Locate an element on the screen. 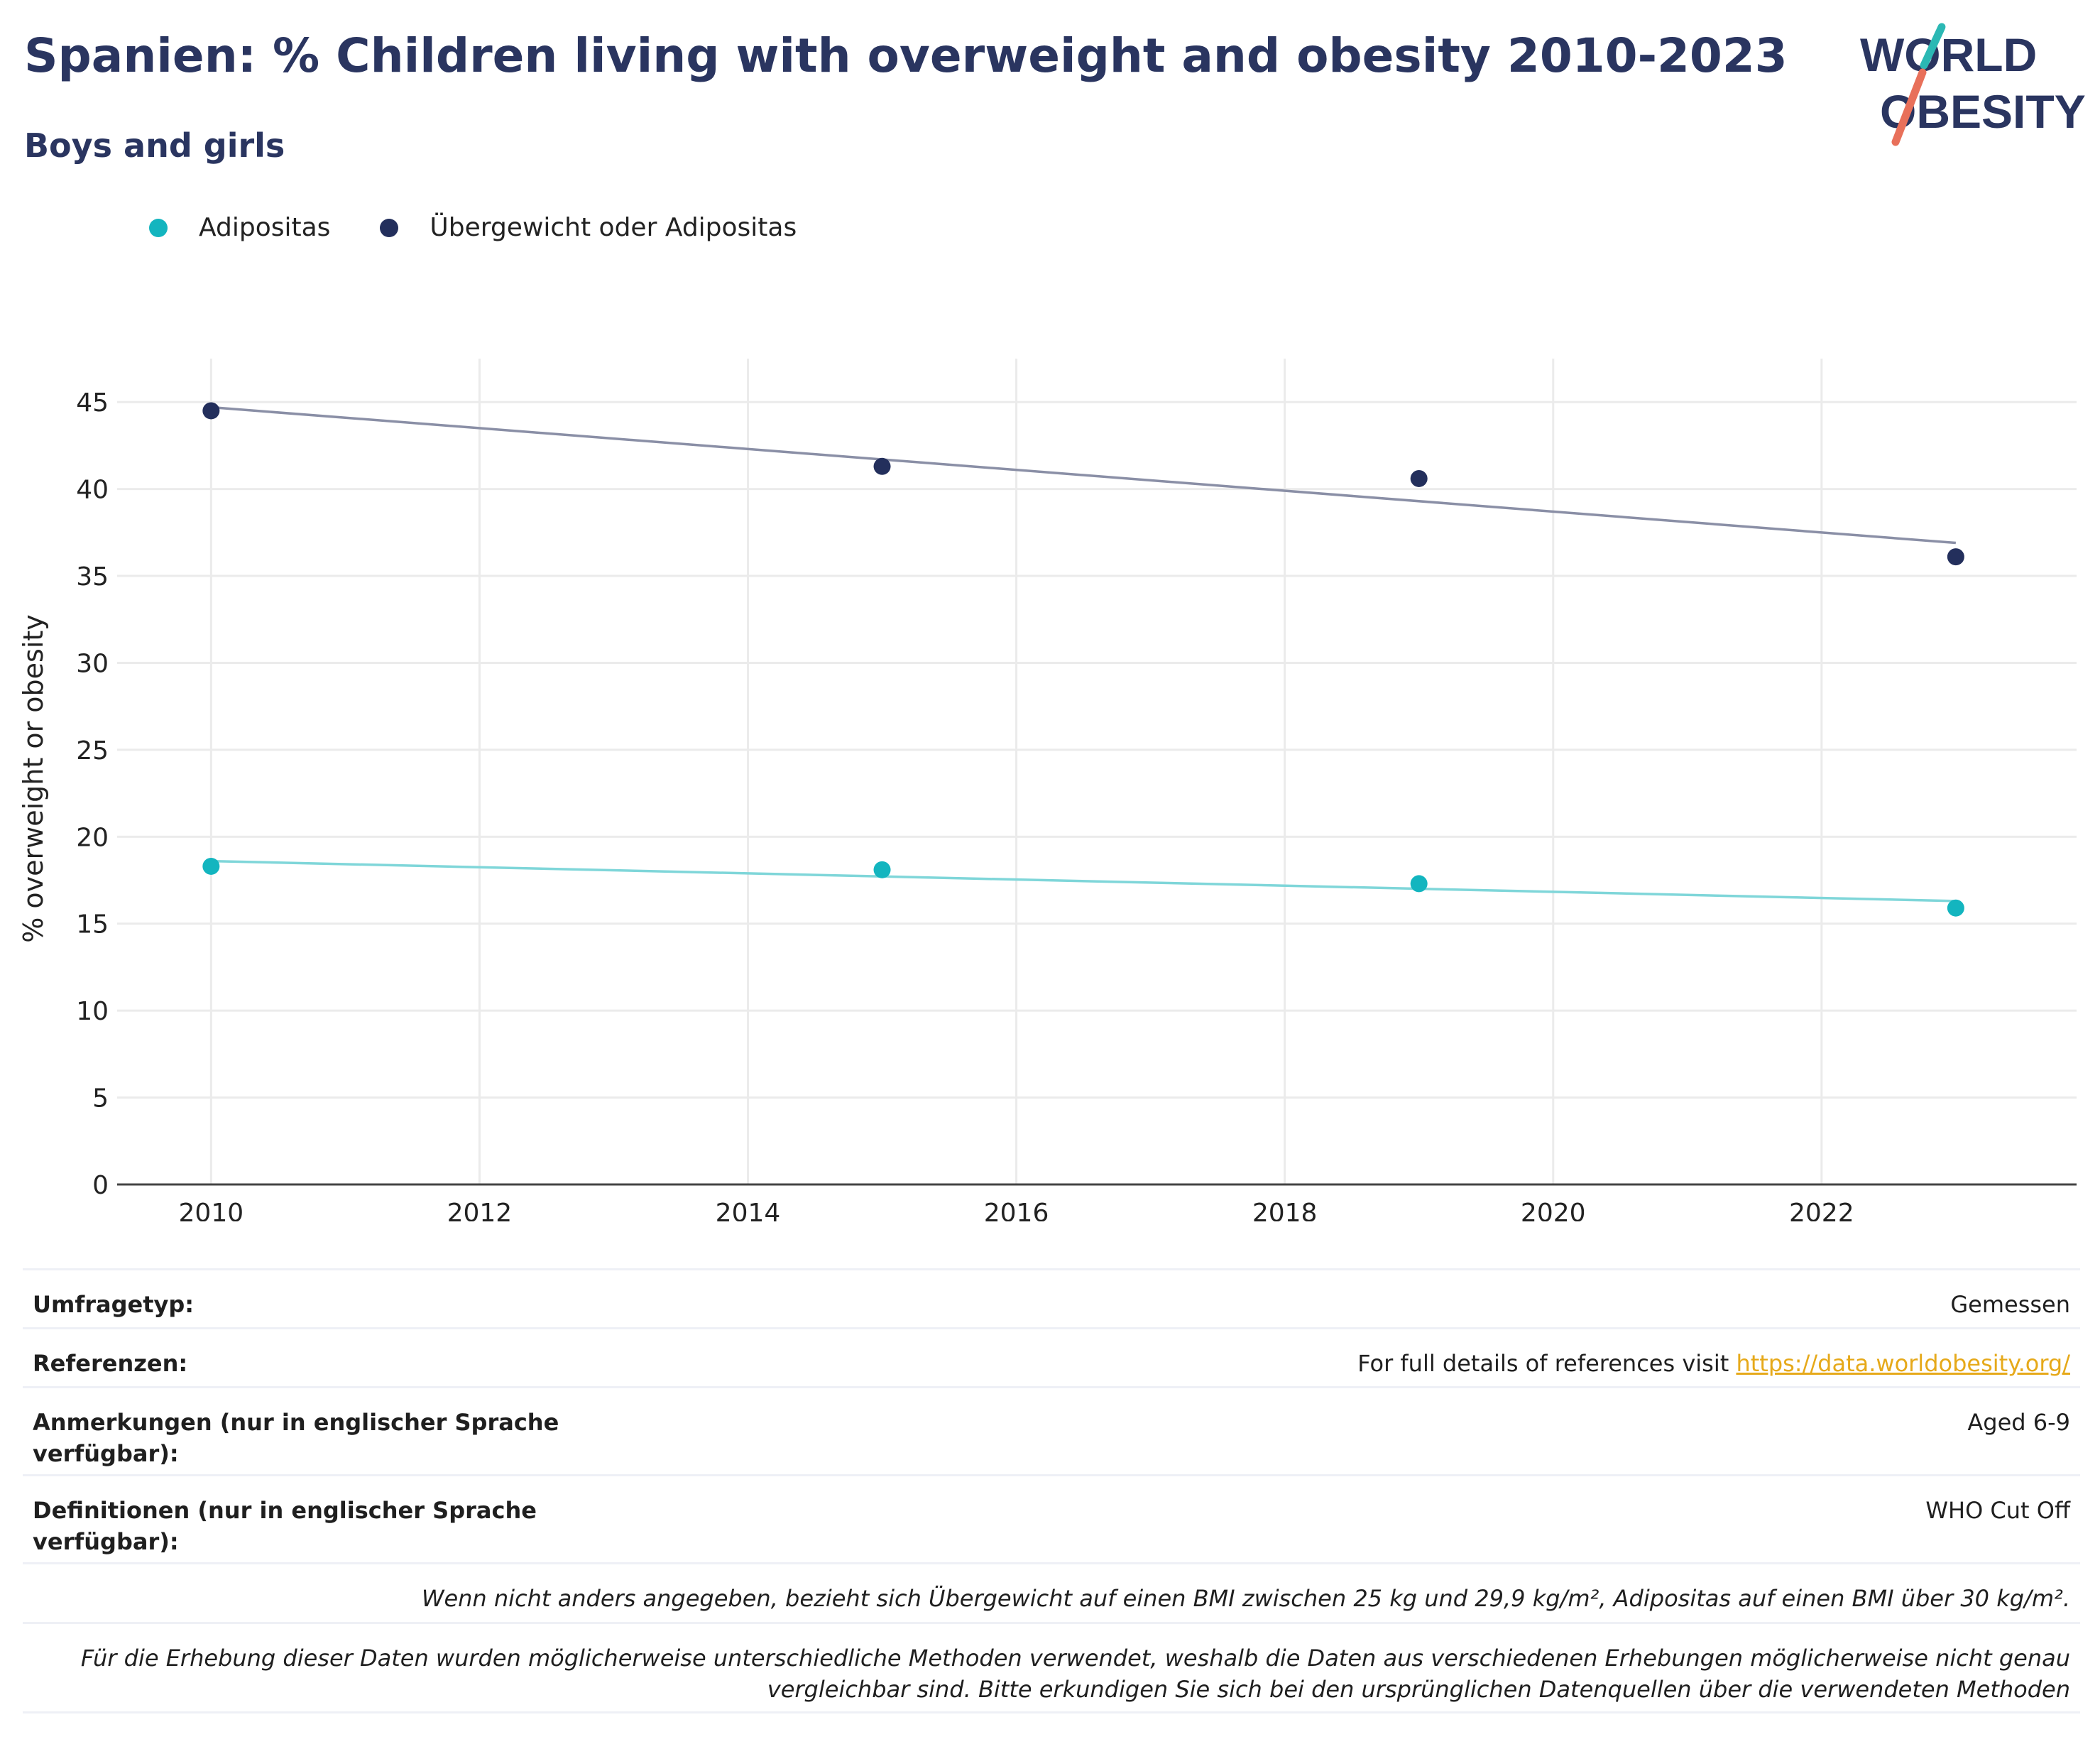  y-tick-label: 20 is located at coordinates (92, 838).